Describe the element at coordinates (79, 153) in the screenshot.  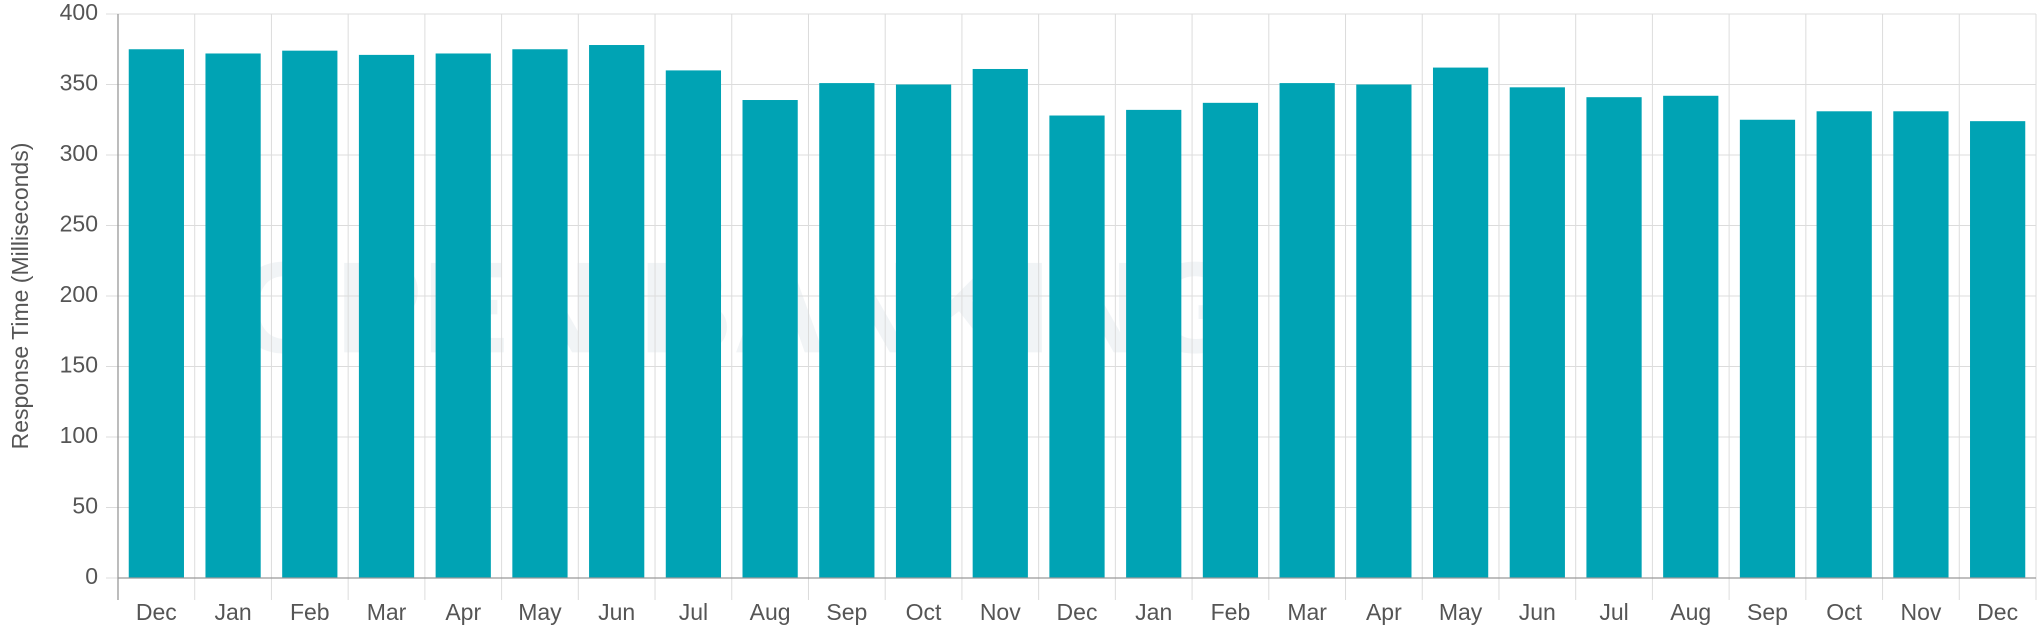
I see `y-tick-label: 300` at that location.